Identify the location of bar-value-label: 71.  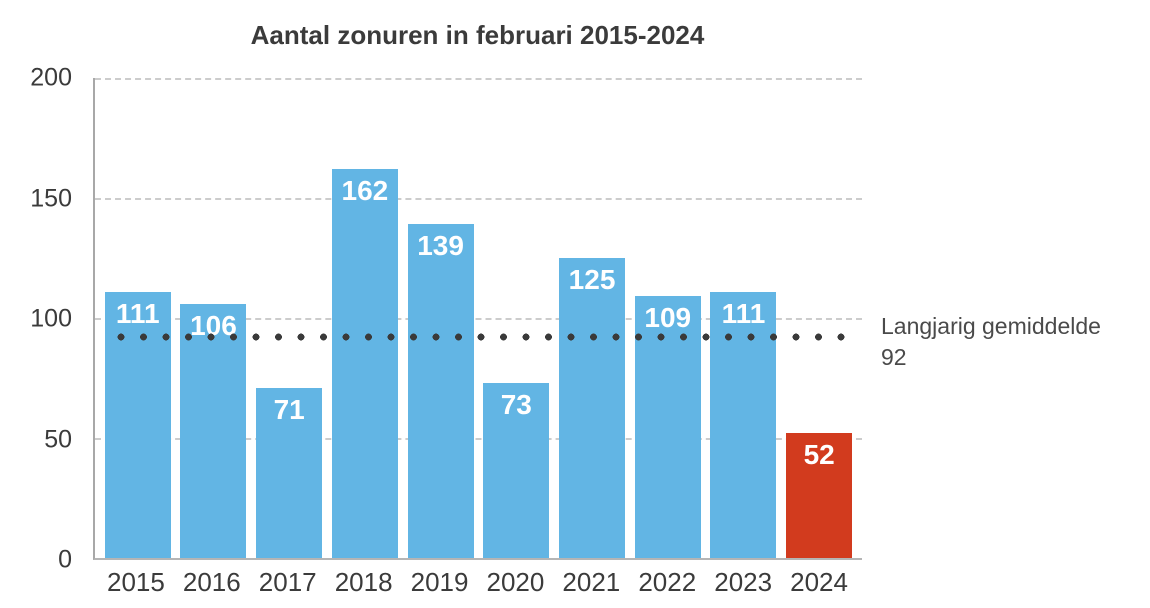
(289, 409).